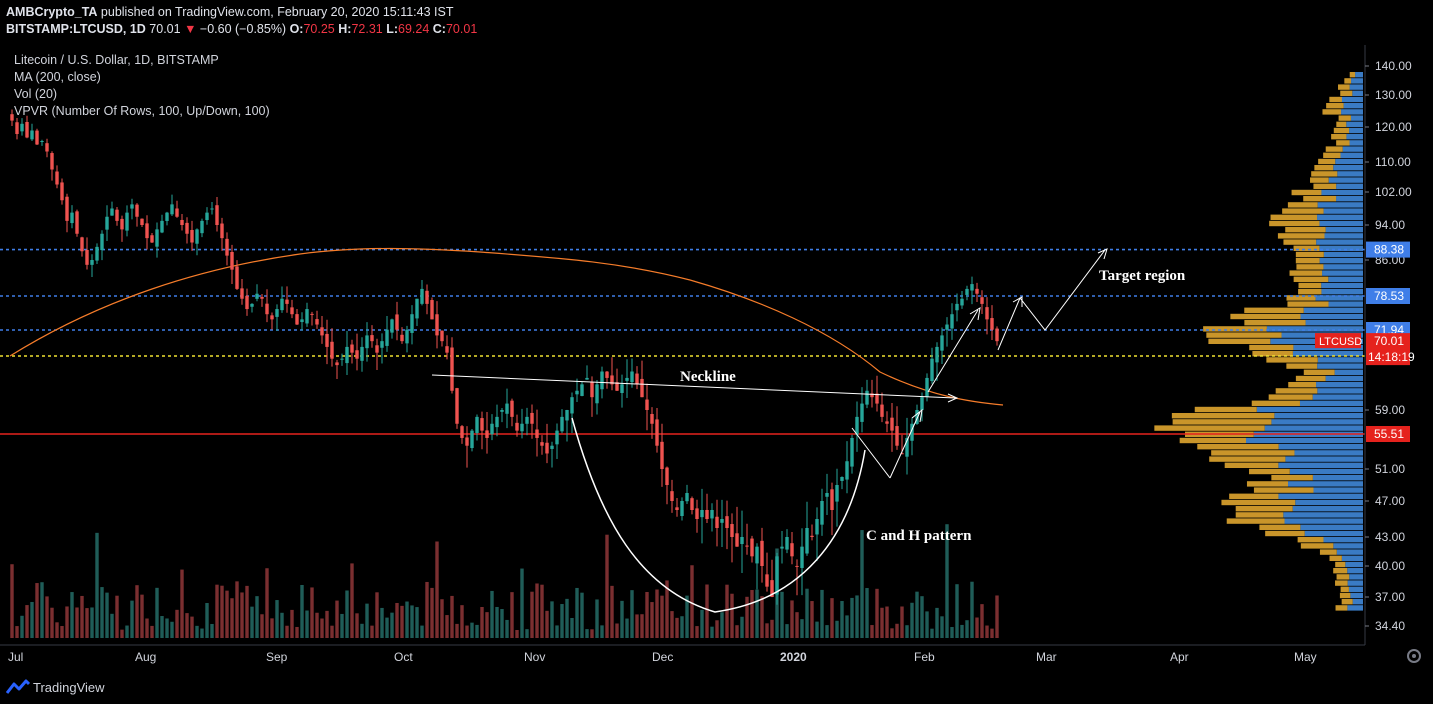 The height and width of the screenshot is (704, 1433). What do you see at coordinates (116, 60) in the screenshot?
I see `legend-title: Litecoin / U.S. Dollar, 1D, BITSTAMP` at bounding box center [116, 60].